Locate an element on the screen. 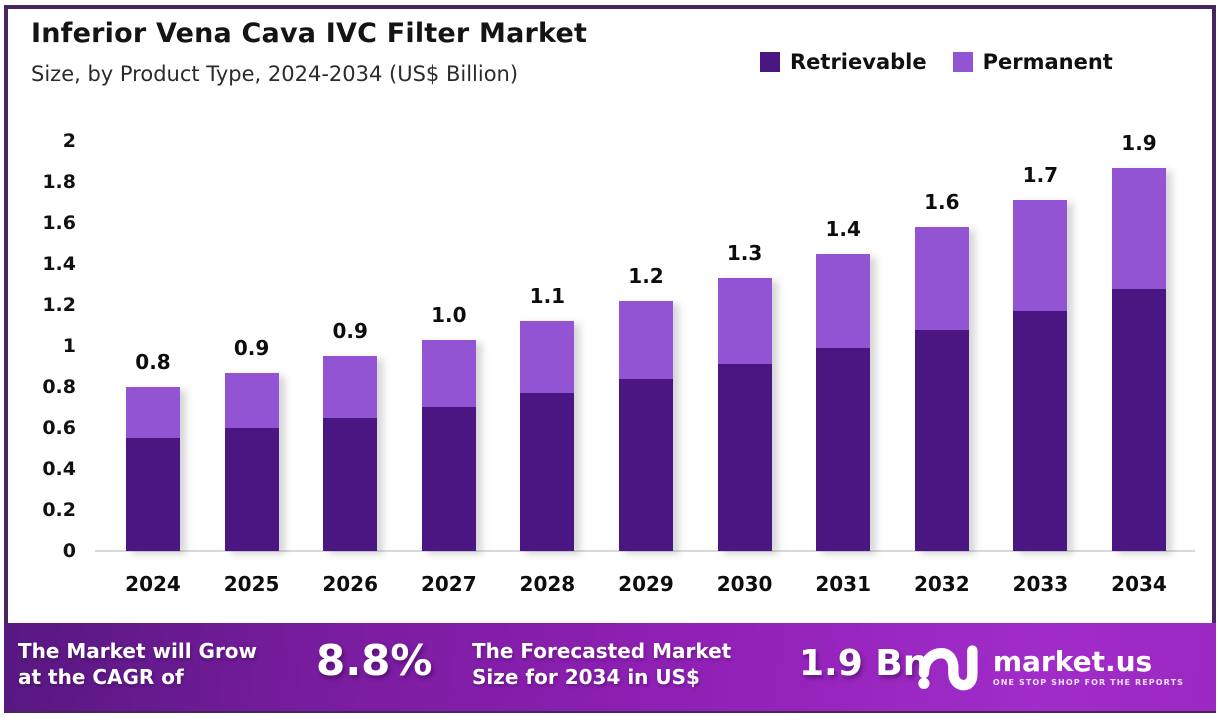 This screenshot has height=720, width=1220. bar-2026-permanent-segment is located at coordinates (350, 387).